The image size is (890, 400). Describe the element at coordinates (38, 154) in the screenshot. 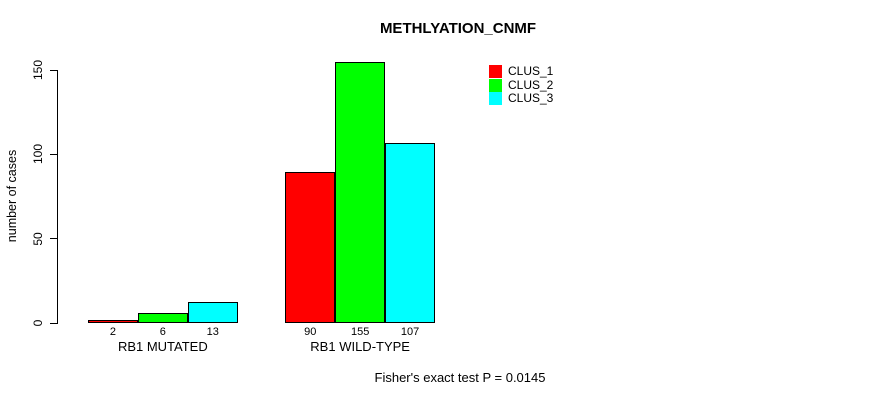

I see `y-tick-label: 100` at that location.